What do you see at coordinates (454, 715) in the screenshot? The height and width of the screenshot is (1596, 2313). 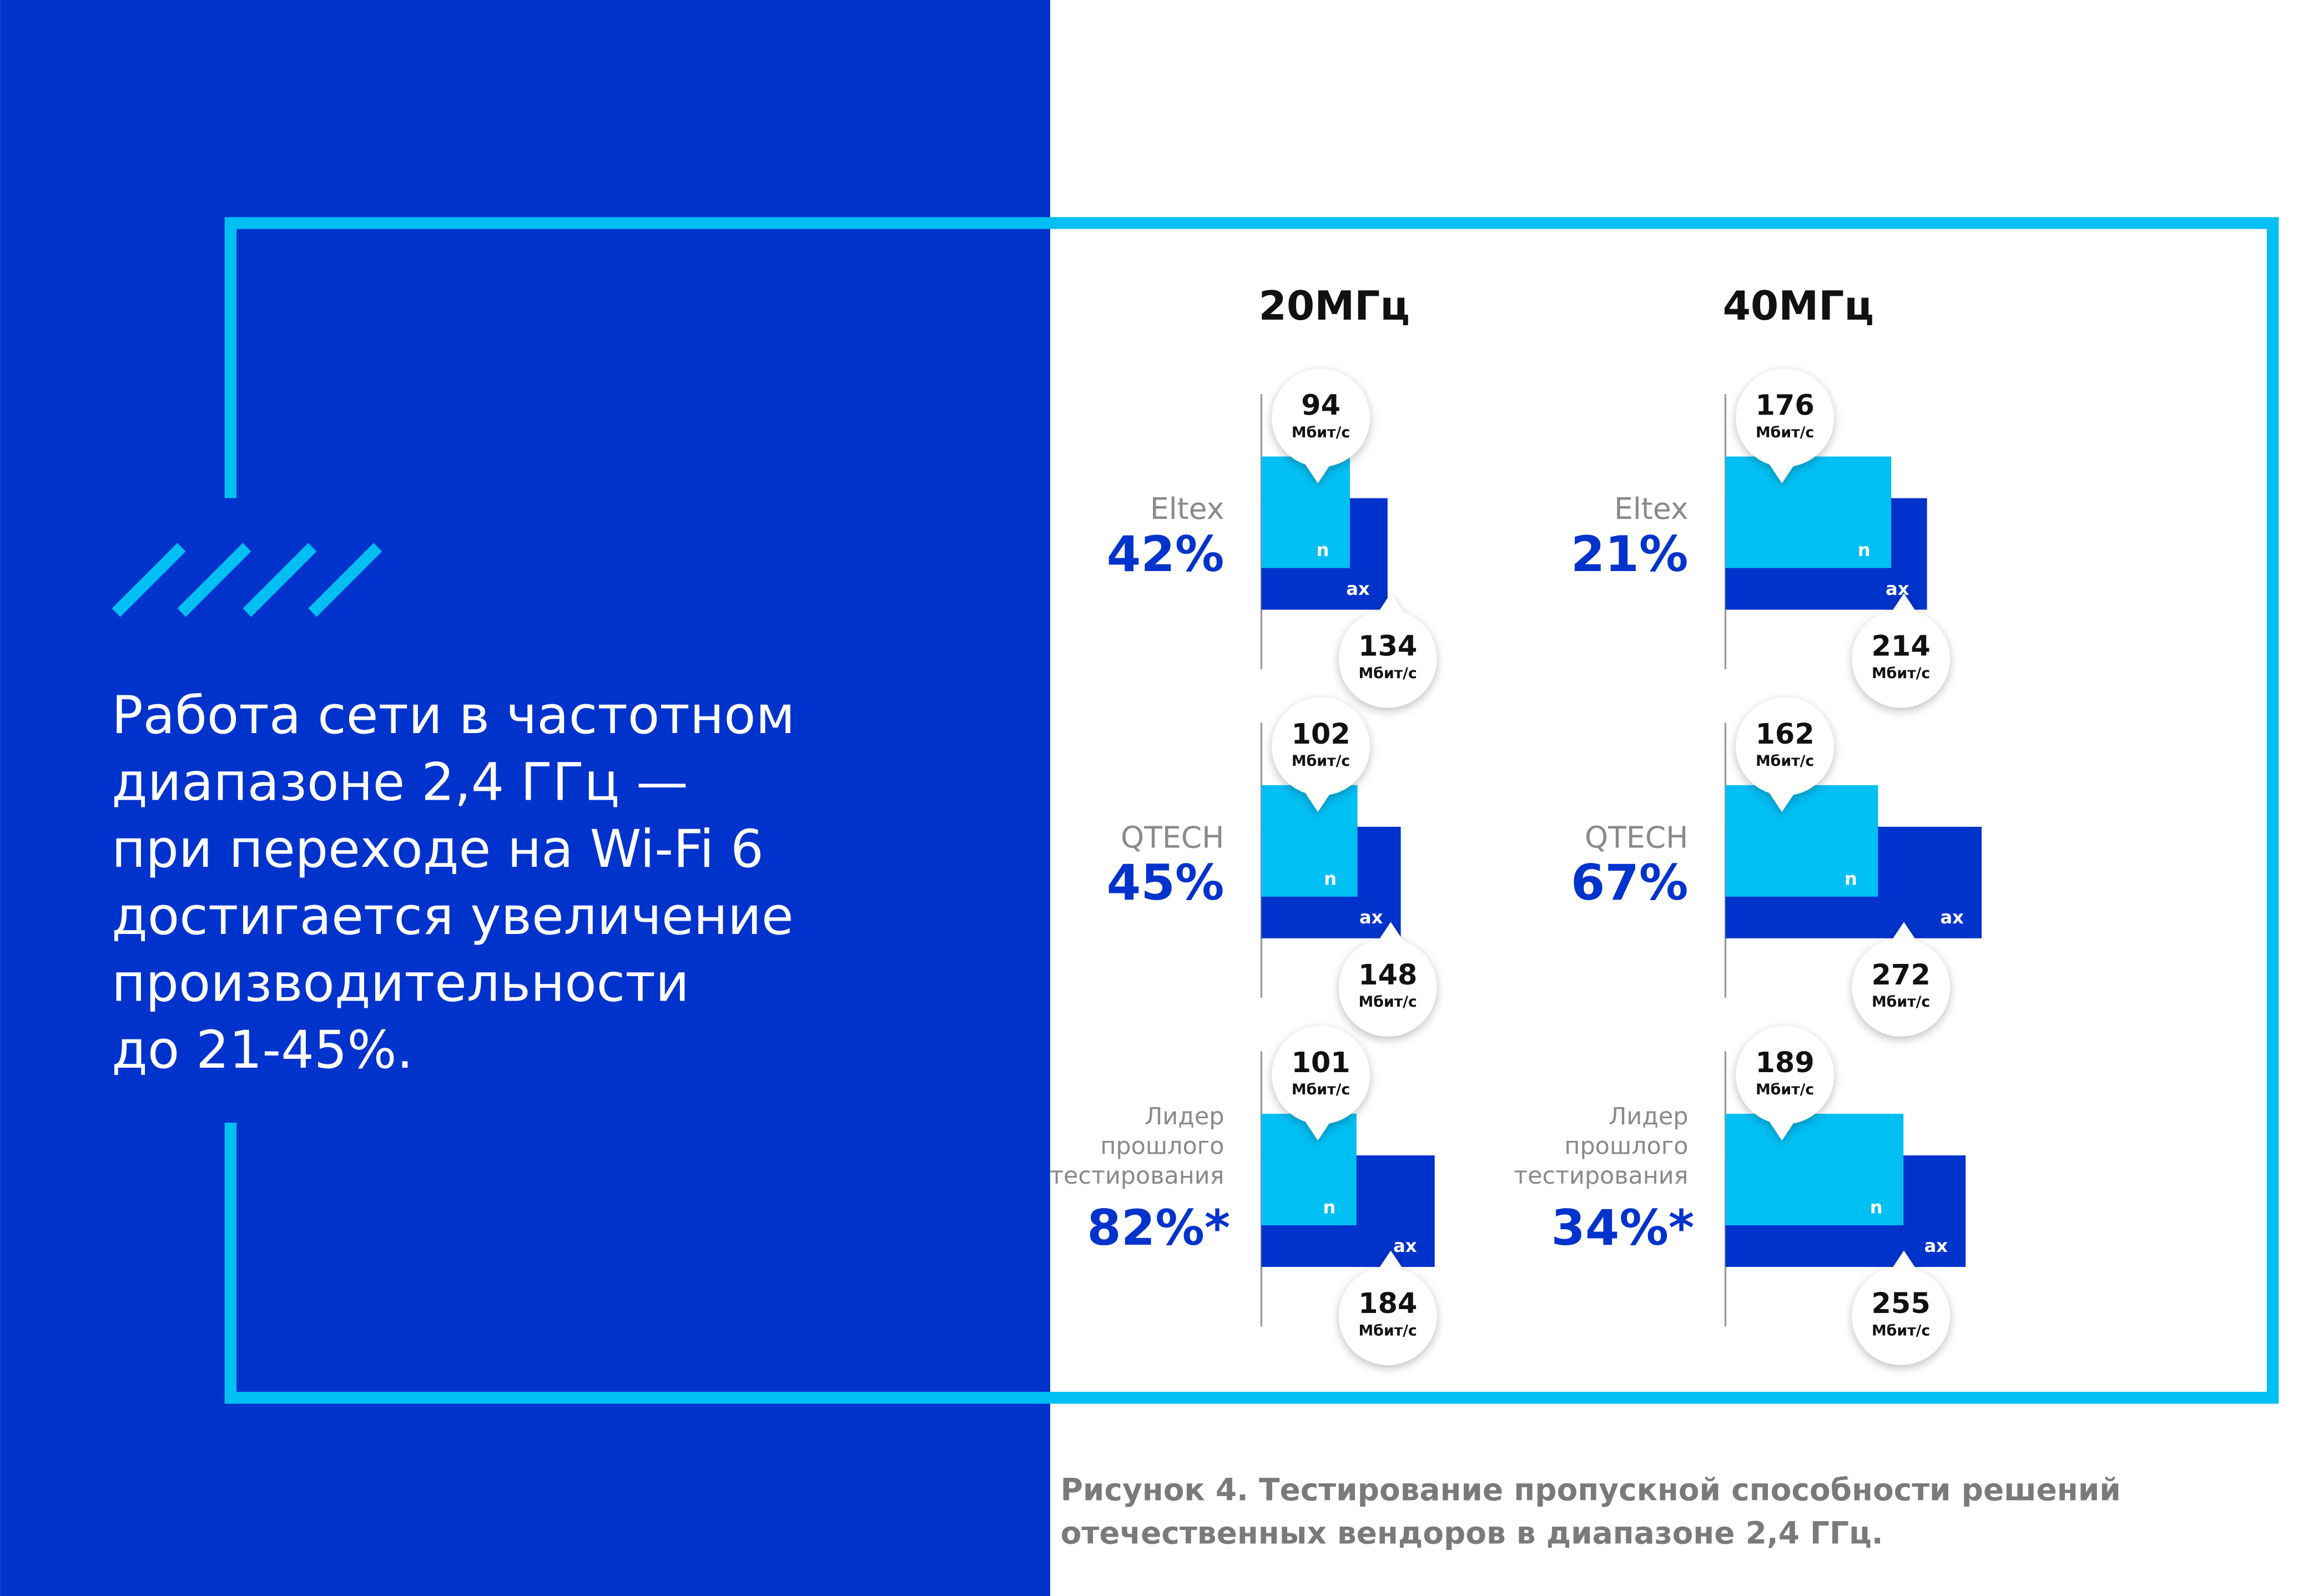 I see `headline-line: Работа сети в частотном` at bounding box center [454, 715].